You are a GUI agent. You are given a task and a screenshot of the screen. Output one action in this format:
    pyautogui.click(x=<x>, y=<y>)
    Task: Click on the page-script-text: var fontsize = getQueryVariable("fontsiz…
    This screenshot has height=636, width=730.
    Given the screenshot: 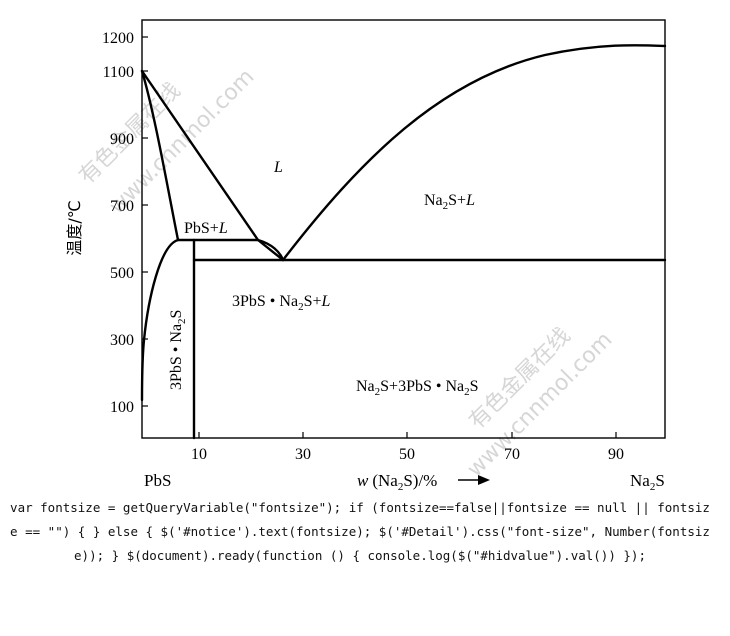 What is the action you would take?
    pyautogui.click(x=360, y=531)
    